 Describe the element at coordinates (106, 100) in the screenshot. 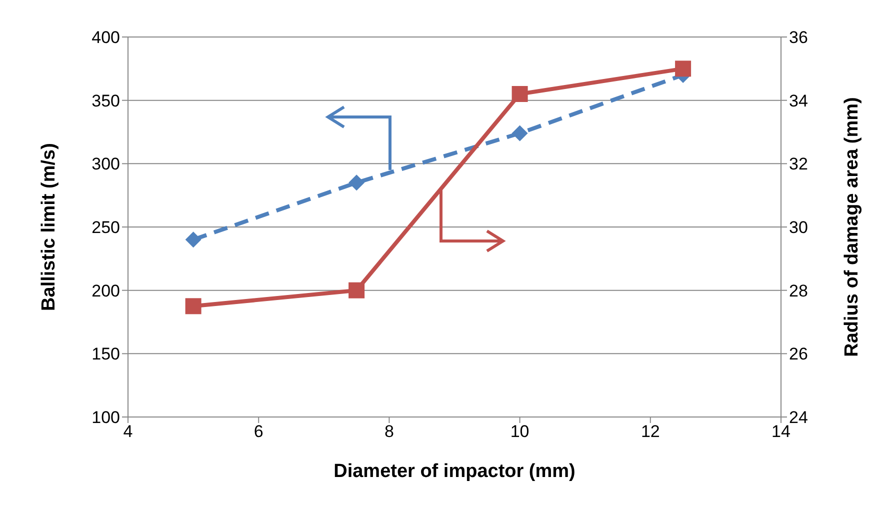

I see `y-tick-label: 350` at that location.